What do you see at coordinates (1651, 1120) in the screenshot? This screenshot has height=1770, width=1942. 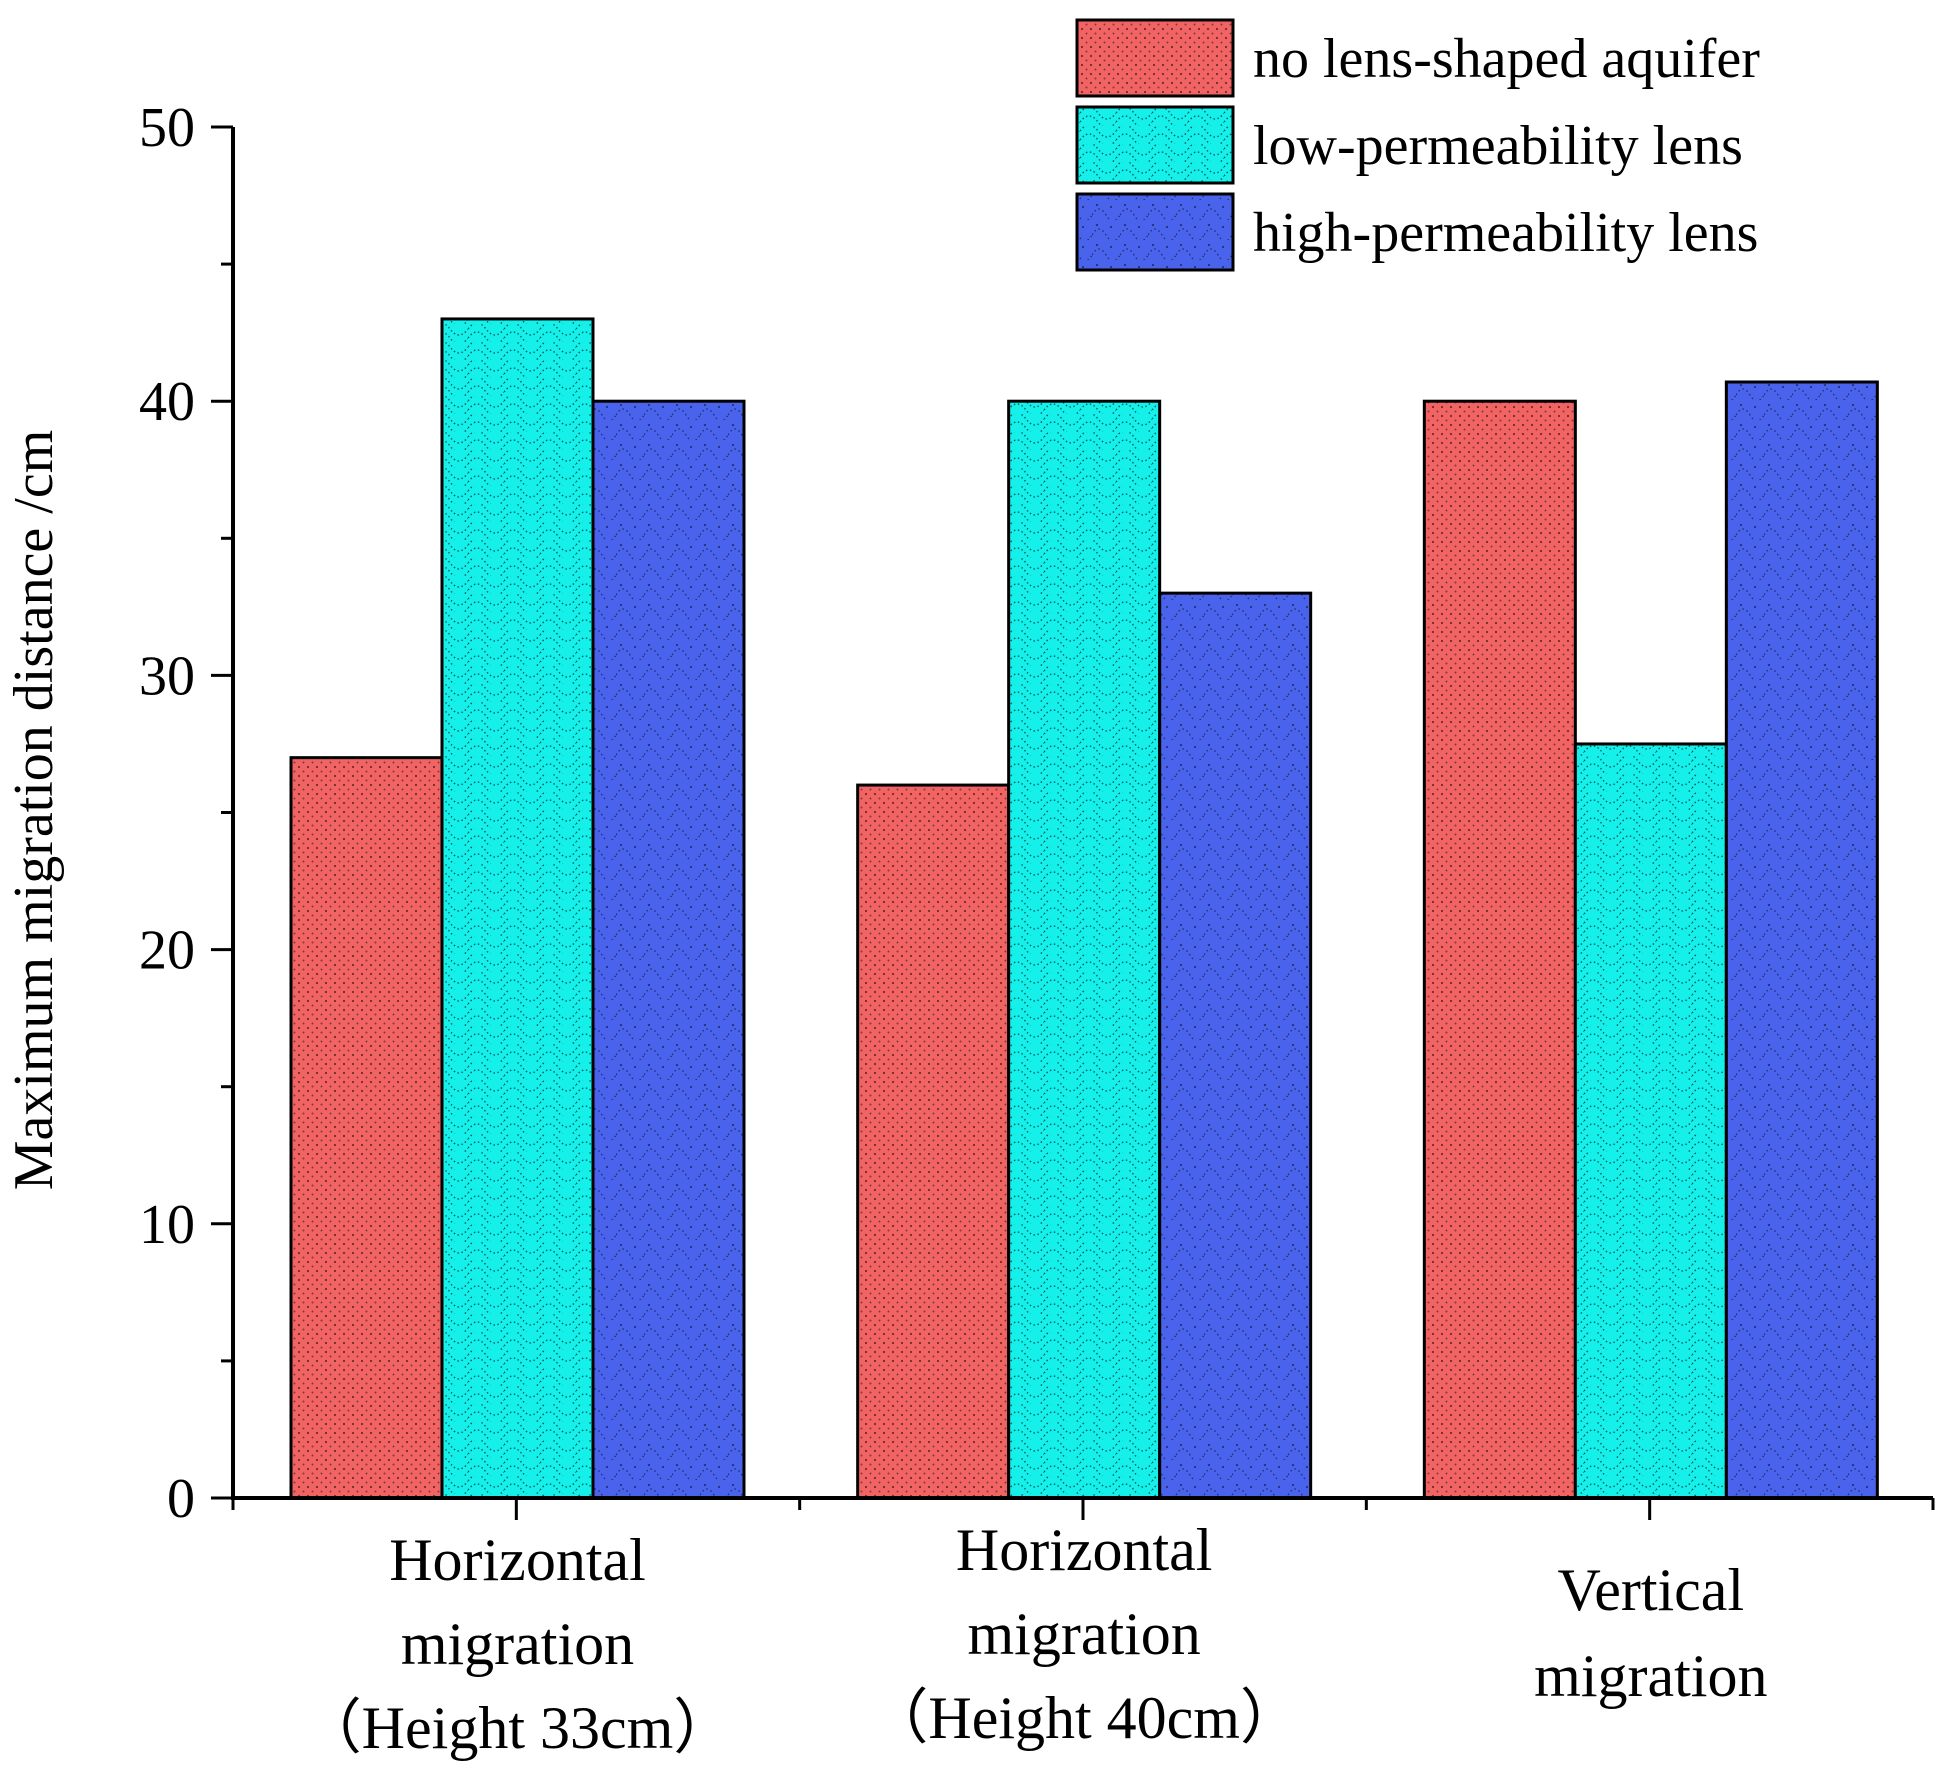 I see `bar-texture-s2-c3` at bounding box center [1651, 1120].